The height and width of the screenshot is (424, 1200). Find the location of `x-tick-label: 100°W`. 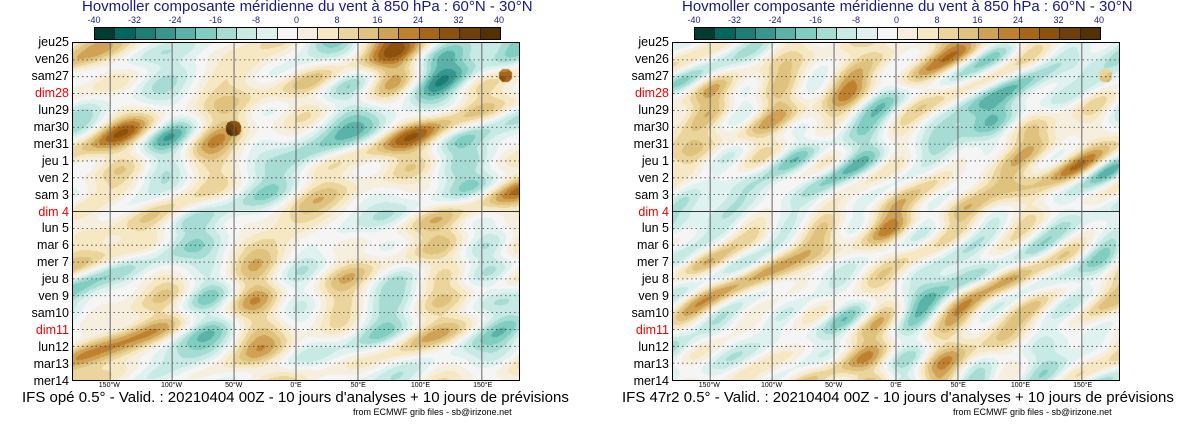

x-tick-label: 100°W is located at coordinates (172, 385).